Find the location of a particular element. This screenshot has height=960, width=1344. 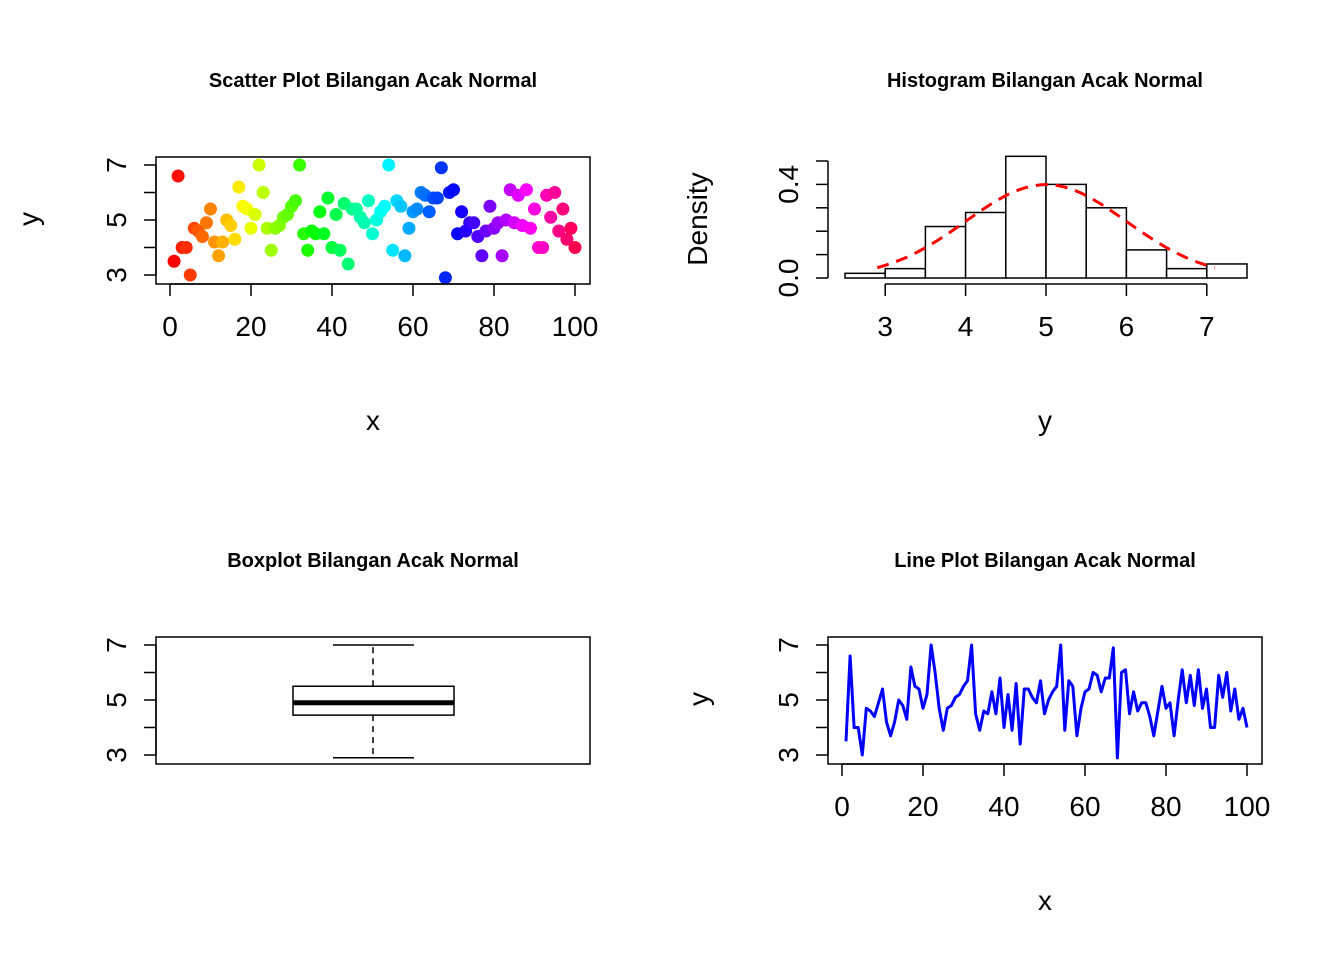

histogram-x-tick-label: 4 is located at coordinates (966, 326).